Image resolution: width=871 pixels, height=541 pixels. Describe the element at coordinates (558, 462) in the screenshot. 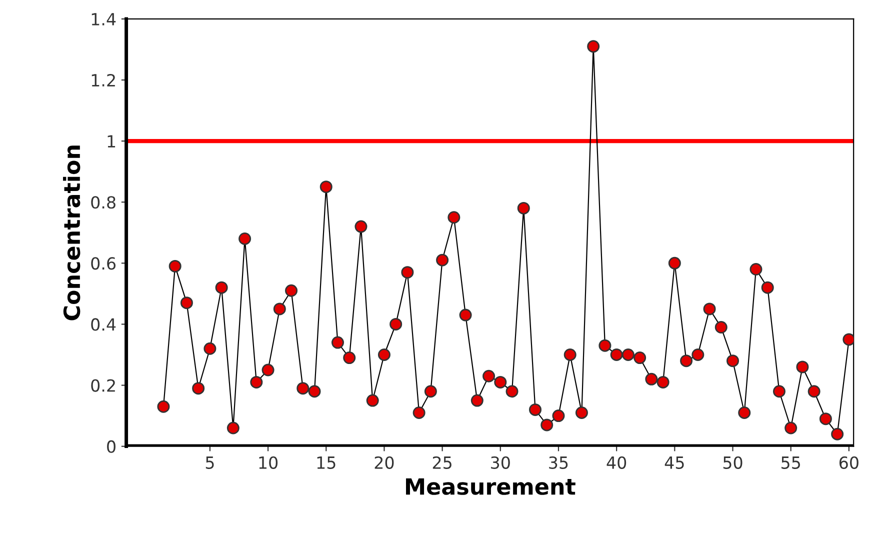

I see `x-tick-label: 35` at that location.